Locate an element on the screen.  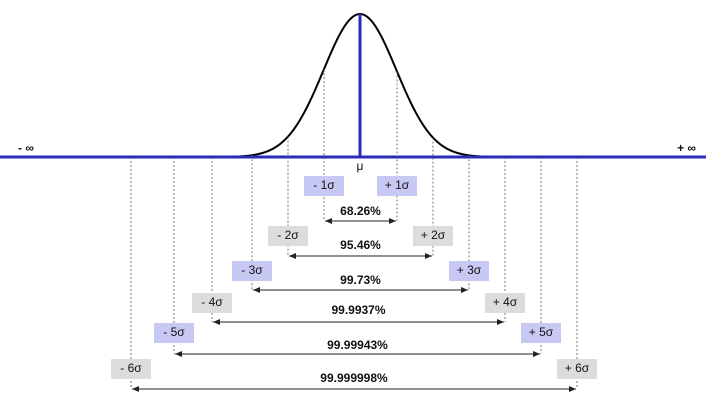
sigma-label: + 6σ is located at coordinates (577, 368).